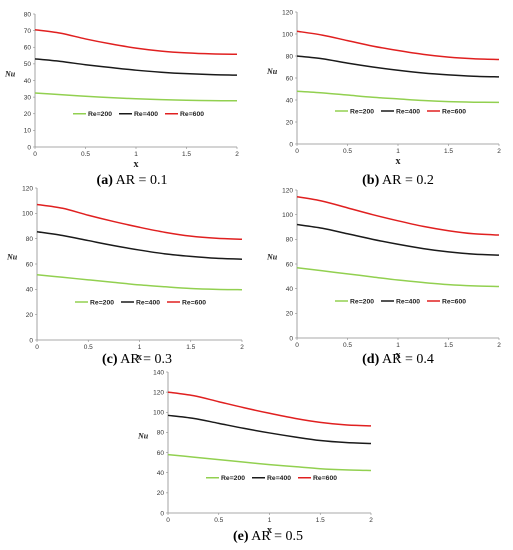  Describe the element at coordinates (28, 31) in the screenshot. I see `y-tick-label: 70` at that location.